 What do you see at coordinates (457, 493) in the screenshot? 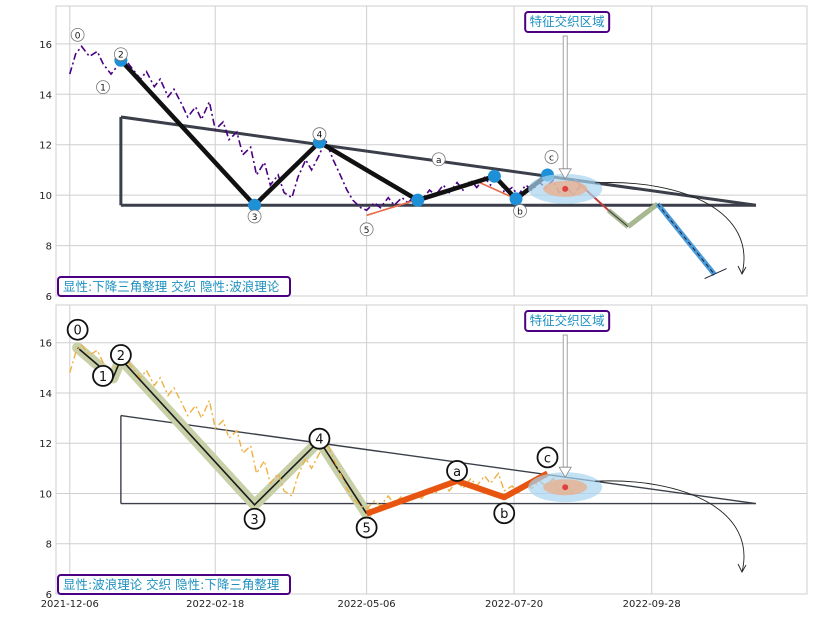
I see `corrective-wave-line` at bounding box center [457, 493].